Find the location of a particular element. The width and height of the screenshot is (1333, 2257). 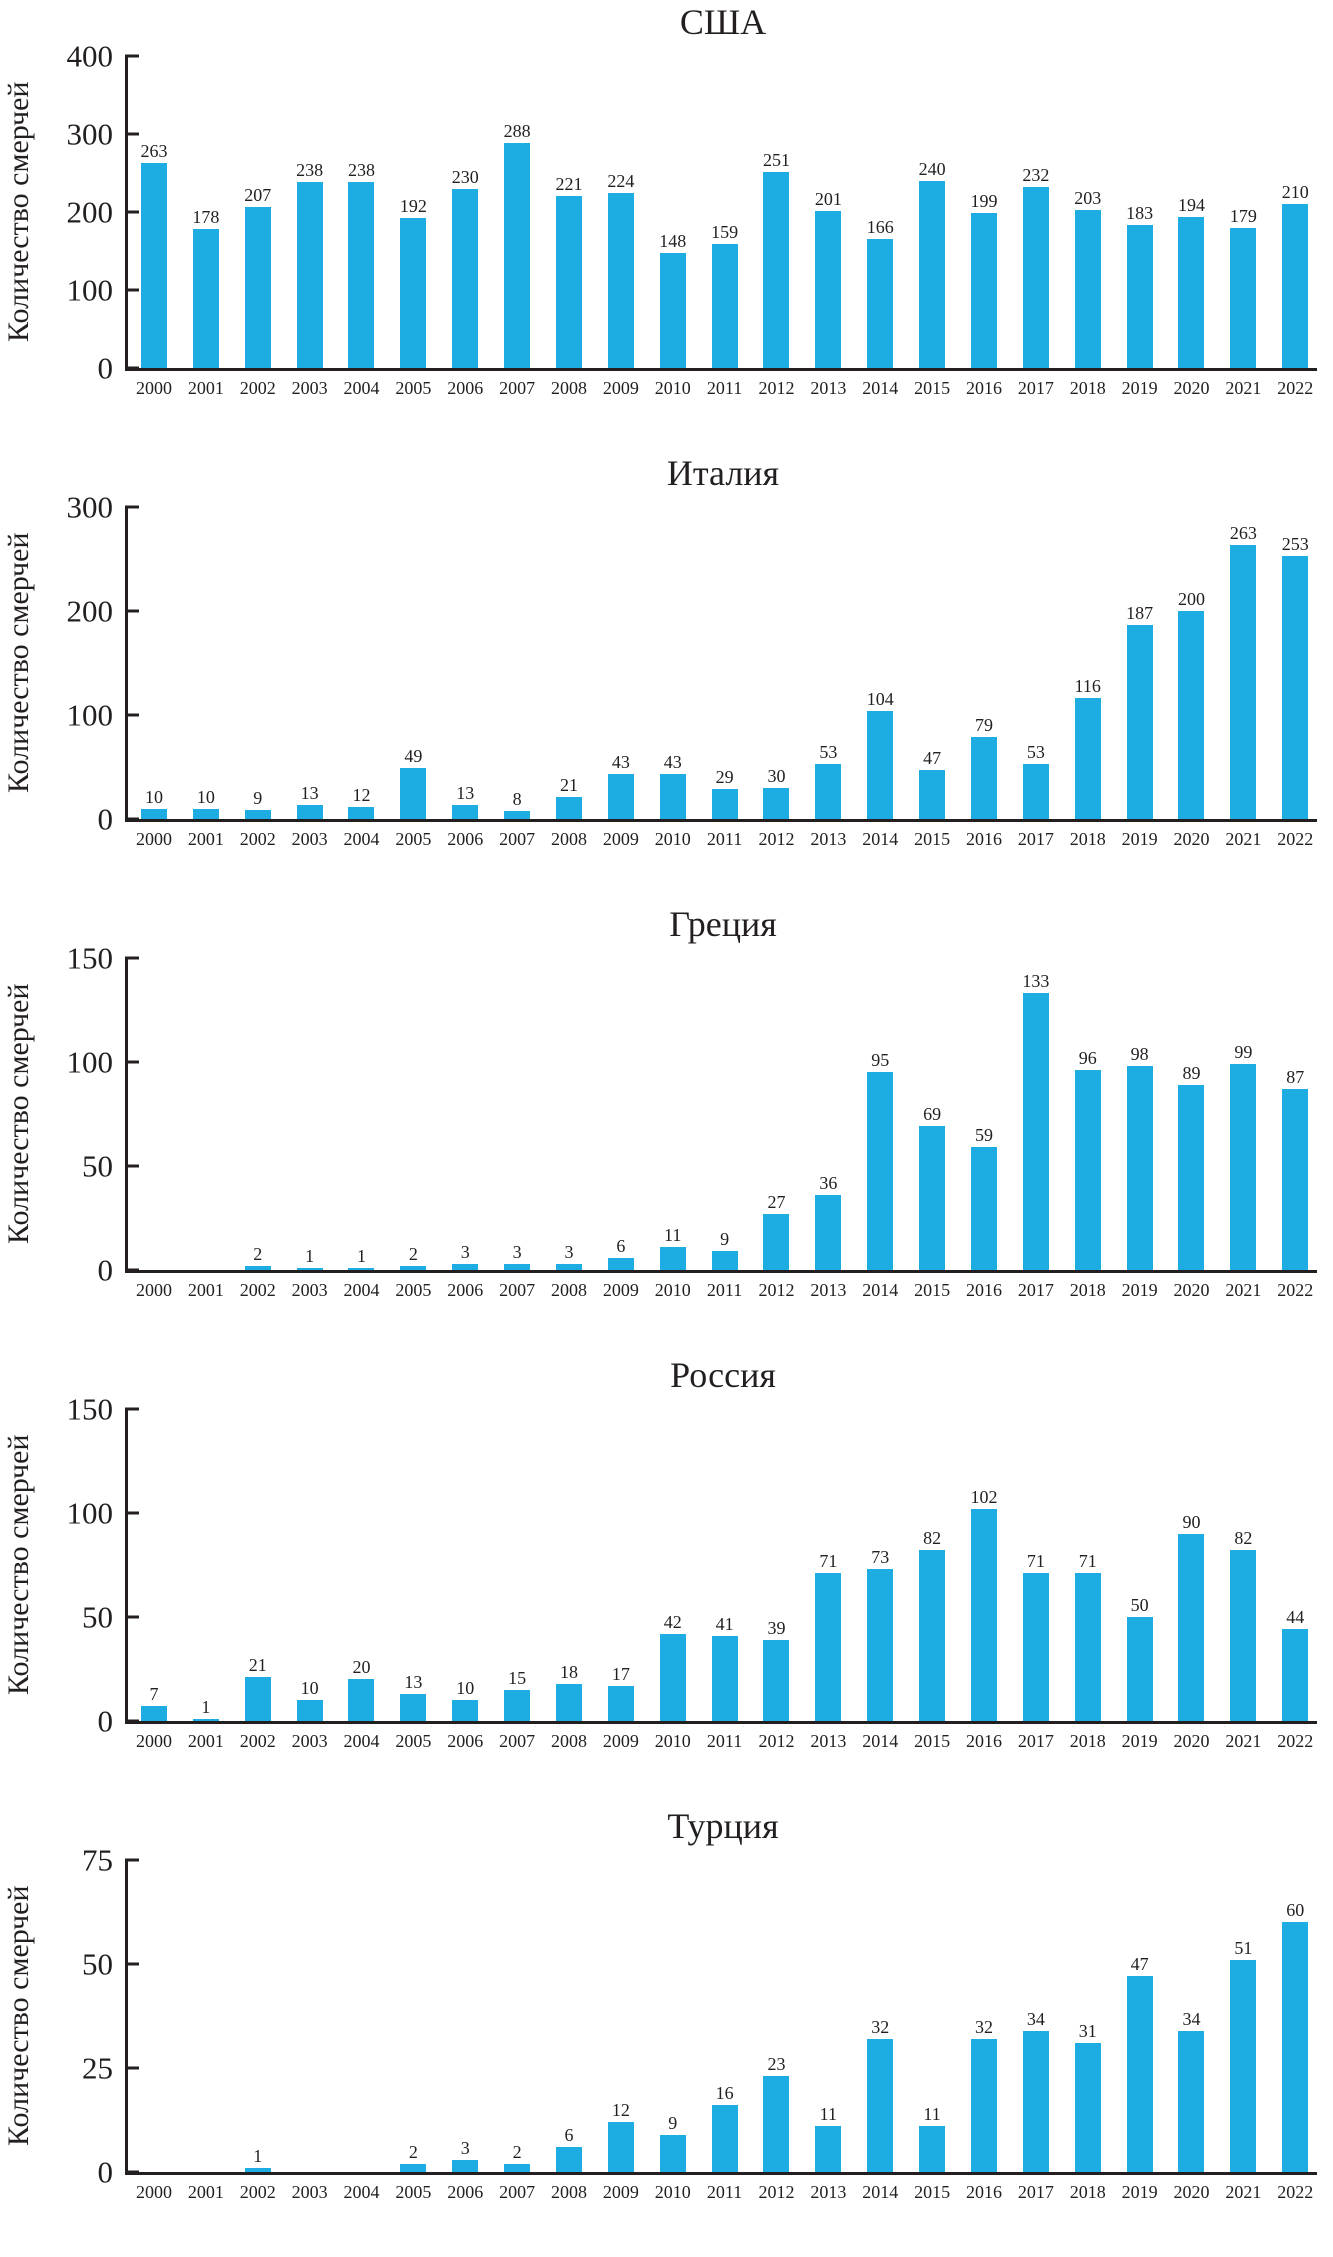

bar-value-label: 1 is located at coordinates (258, 2155).